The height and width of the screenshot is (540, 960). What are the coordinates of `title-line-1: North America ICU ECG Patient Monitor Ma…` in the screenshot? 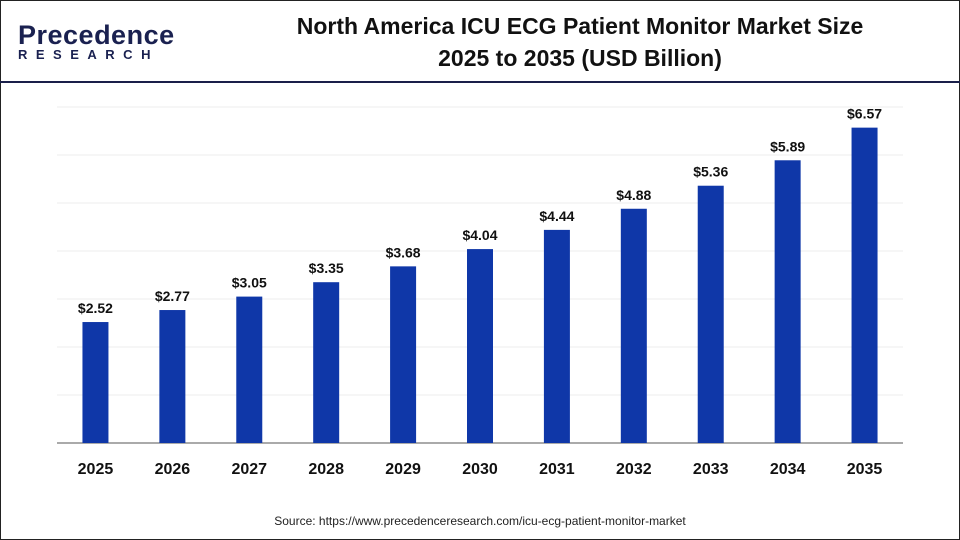 It's located at (580, 26).